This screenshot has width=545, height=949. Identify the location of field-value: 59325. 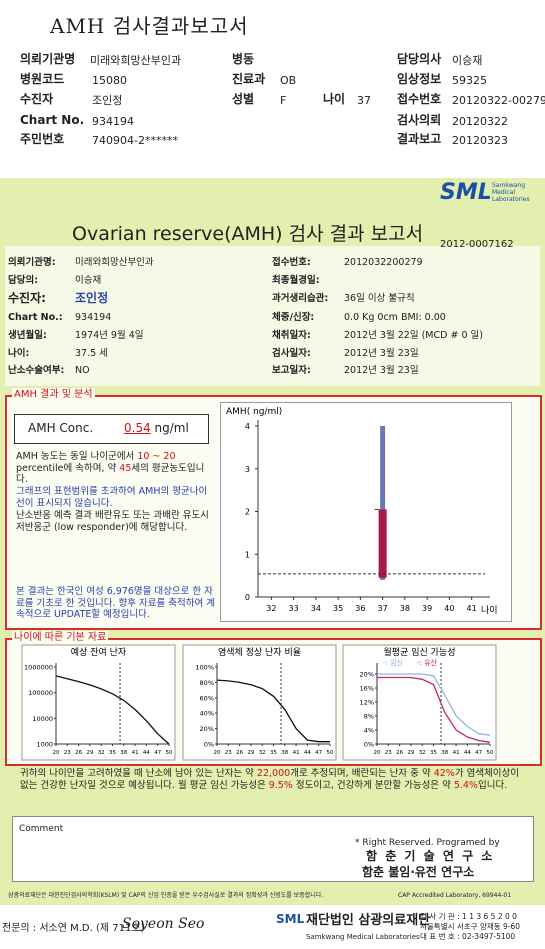
(469, 80).